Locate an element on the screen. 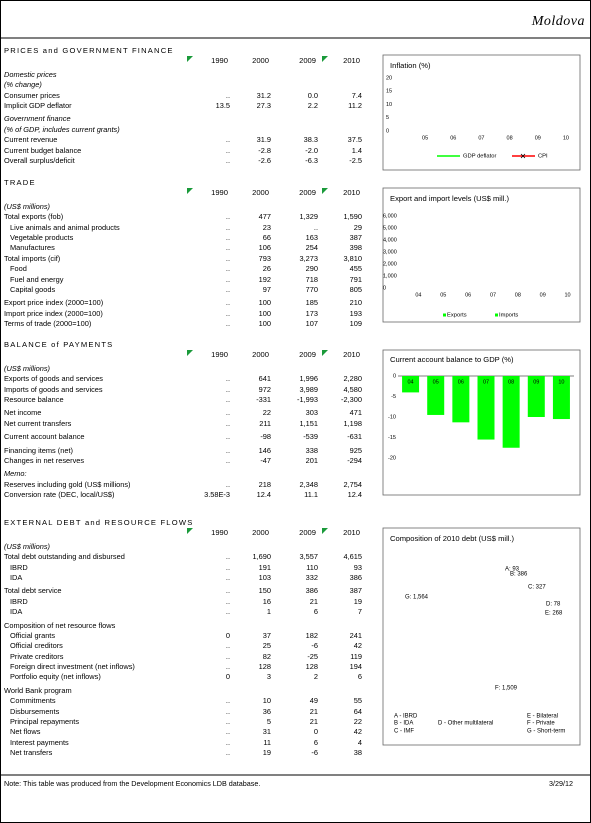 The width and height of the screenshot is (591, 823). table-row: Import price index (2000=100).. 100 173 193 is located at coordinates (187, 314).